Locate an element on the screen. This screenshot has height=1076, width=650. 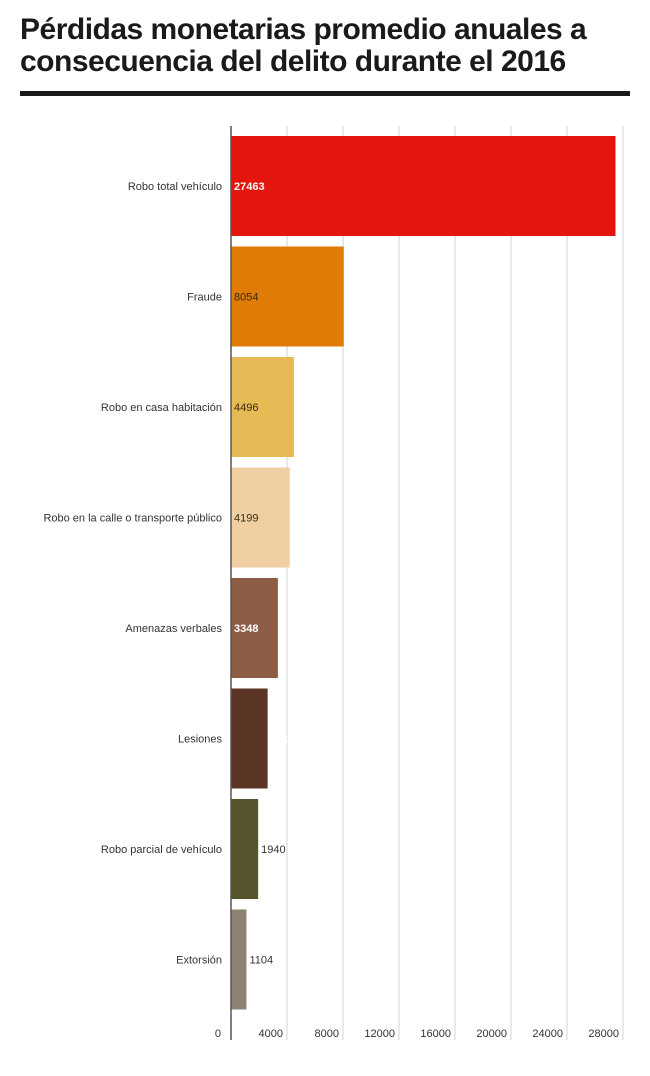
value-label: 2616 is located at coordinates (283, 740).